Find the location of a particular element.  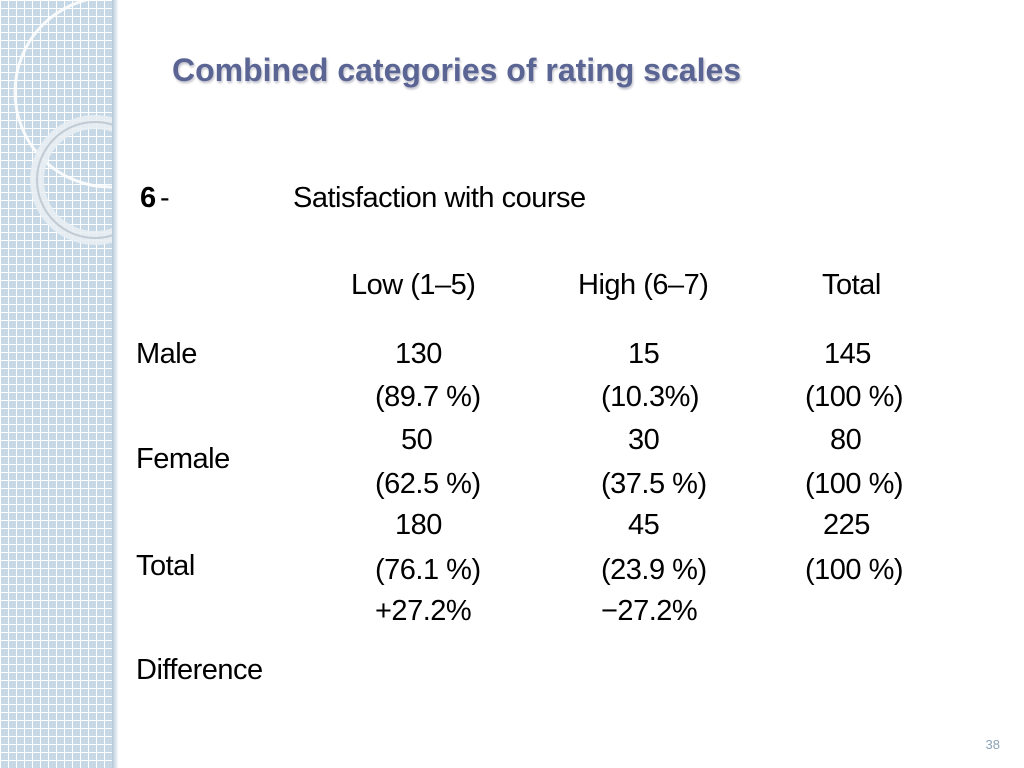

column-header-low: Low (1–5) is located at coordinates (413, 285).